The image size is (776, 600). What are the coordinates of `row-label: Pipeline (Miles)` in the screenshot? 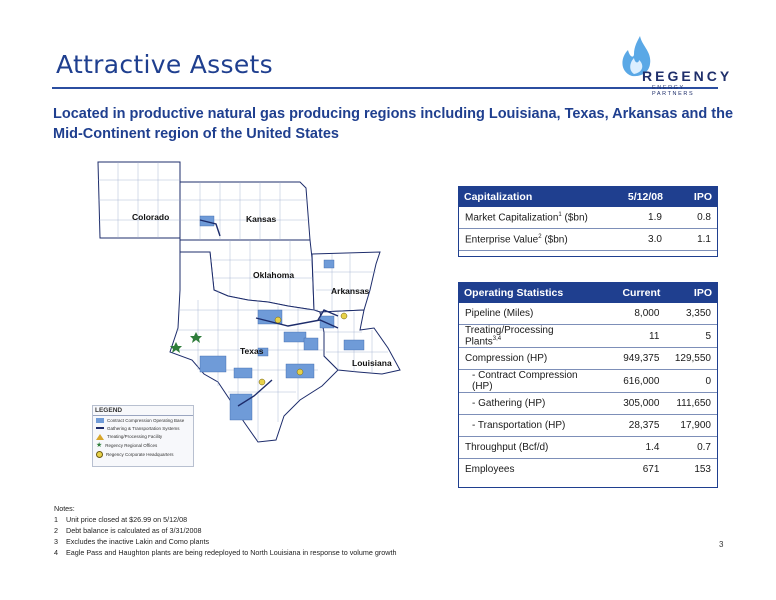 It's located at (529, 314).